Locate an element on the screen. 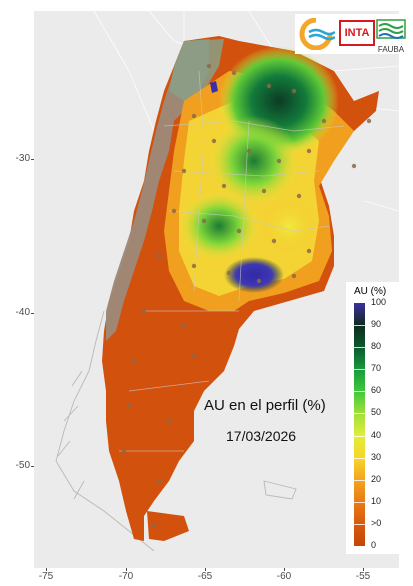 The height and width of the screenshot is (586, 413). legend-label: 60 is located at coordinates (376, 390).